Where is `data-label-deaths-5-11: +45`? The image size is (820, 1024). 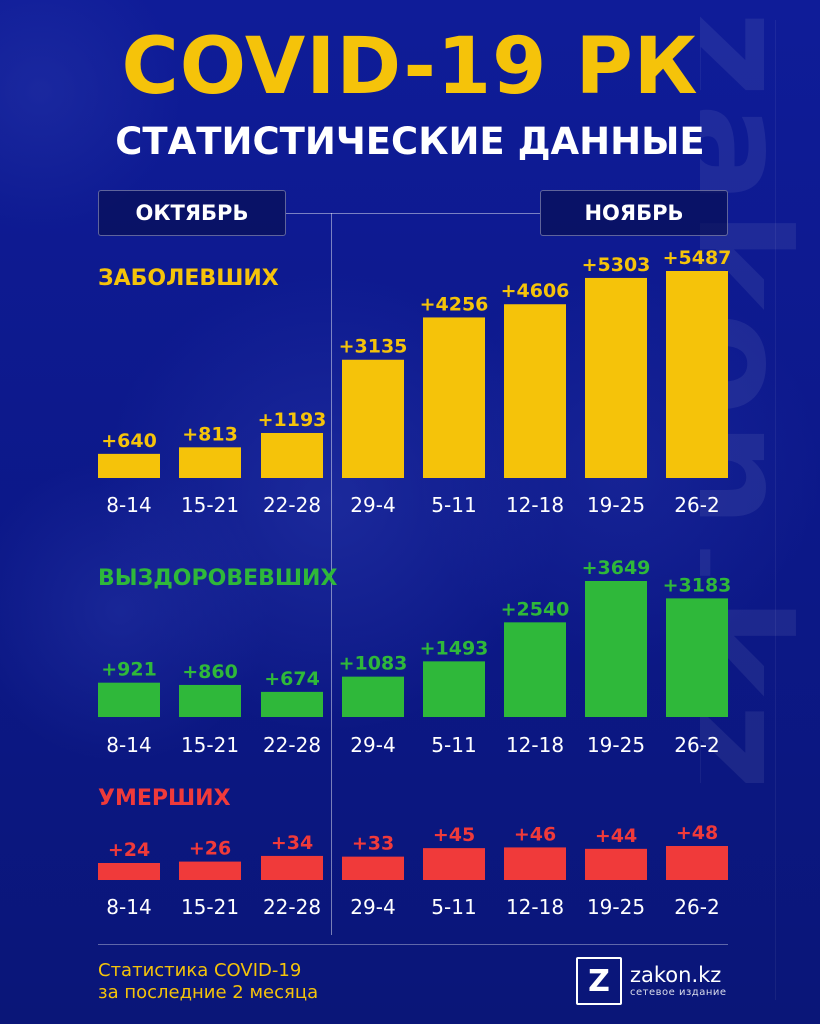
data-label-deaths-5-11: +45 is located at coordinates (454, 835).